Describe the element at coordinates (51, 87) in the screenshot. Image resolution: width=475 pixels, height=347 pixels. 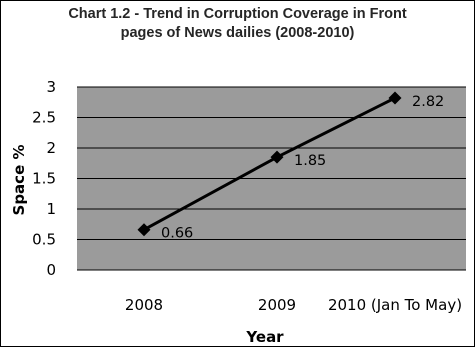
I see `y-tick-label: 3` at that location.